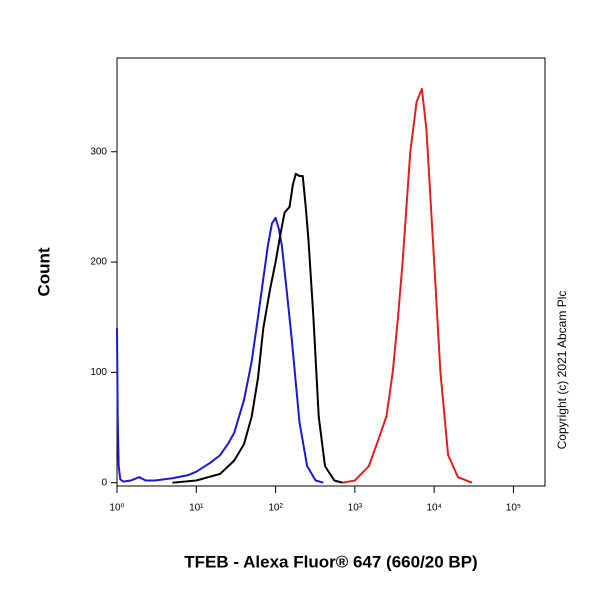  Describe the element at coordinates (433, 508) in the screenshot. I see `x-tick-label: 10⁴` at that location.